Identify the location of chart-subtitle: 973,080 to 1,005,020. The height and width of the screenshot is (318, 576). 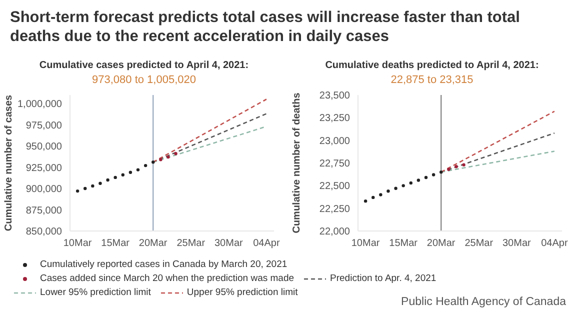
(144, 81).